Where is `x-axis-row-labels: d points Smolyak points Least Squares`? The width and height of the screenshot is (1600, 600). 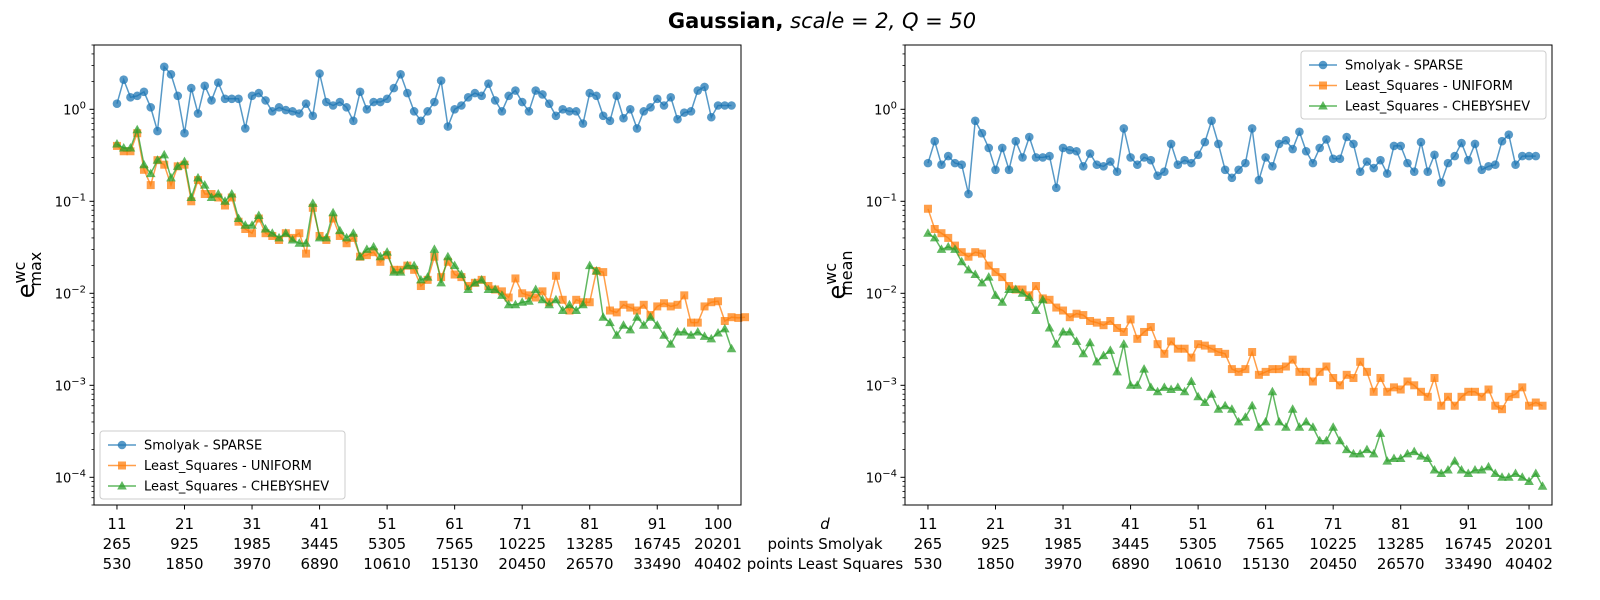
x-axis-row-labels: d points Smolyak points Least Squares is located at coordinates (825, 544).